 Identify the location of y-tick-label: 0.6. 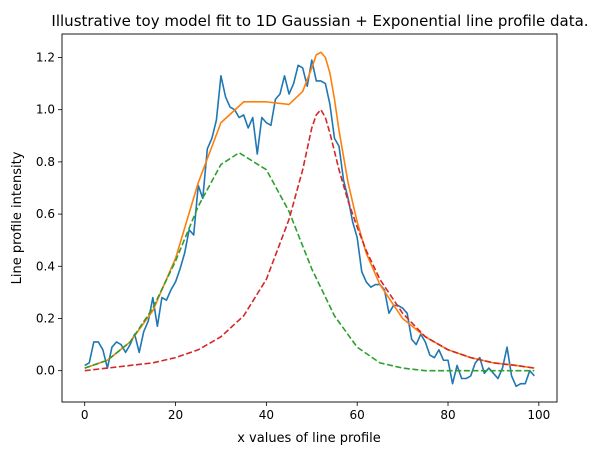
(45, 214).